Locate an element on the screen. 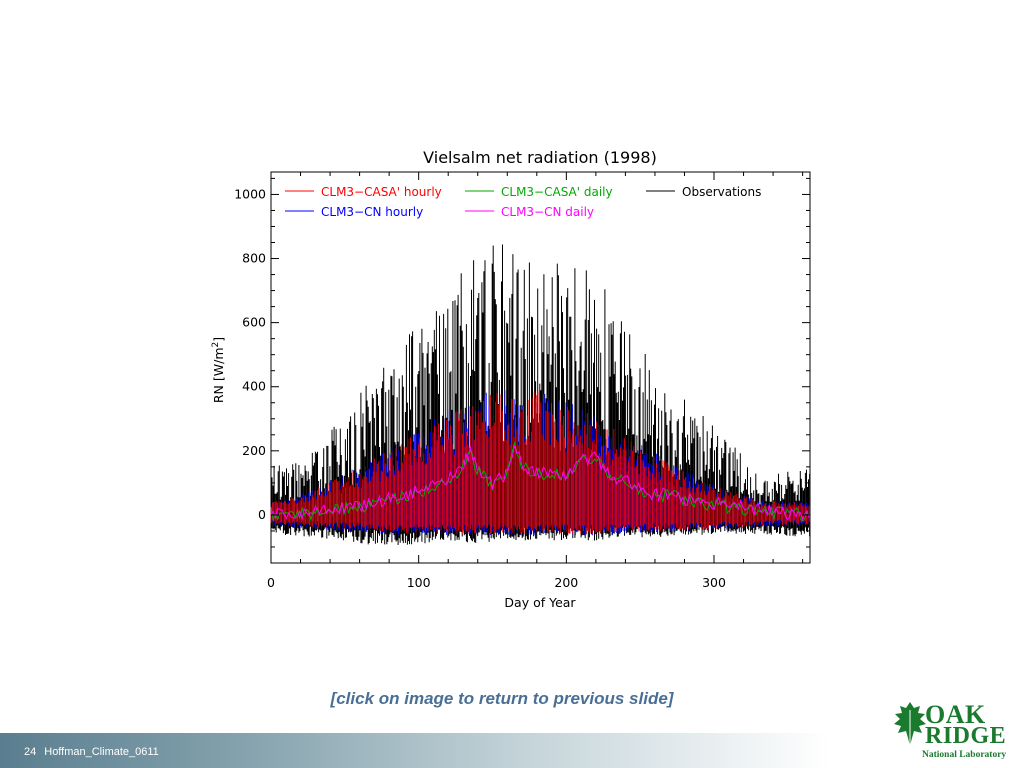  x-axis-label: Day of Year is located at coordinates (540, 602).